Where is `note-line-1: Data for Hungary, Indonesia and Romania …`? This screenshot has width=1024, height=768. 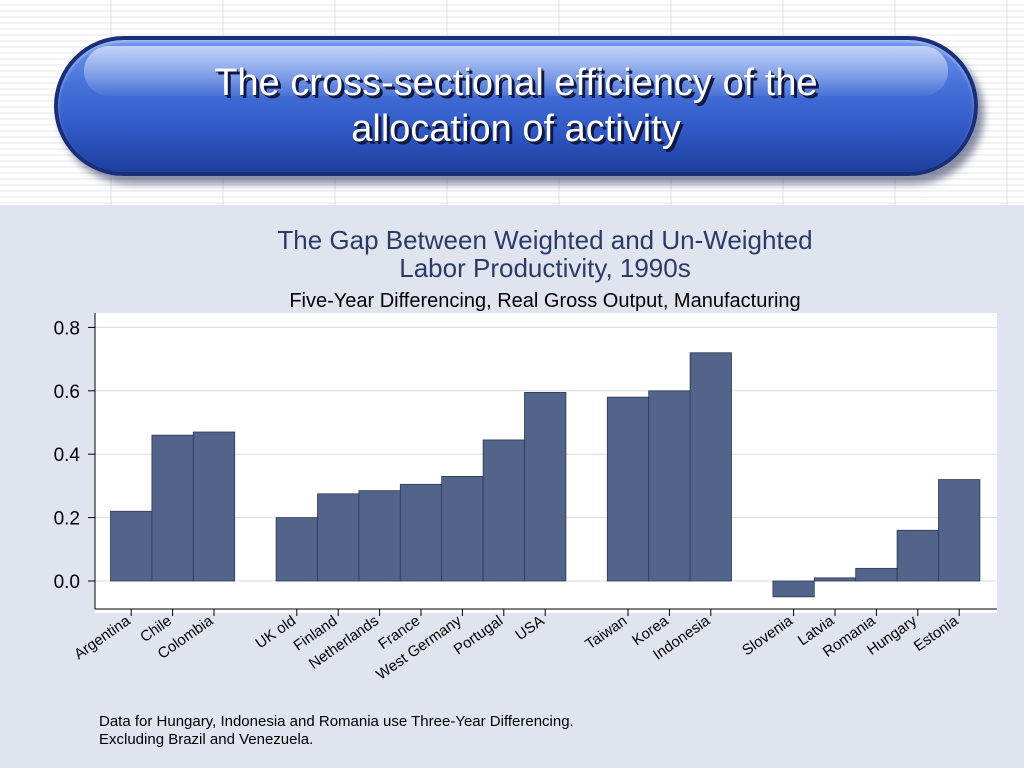 note-line-1: Data for Hungary, Indonesia and Romania … is located at coordinates (336, 721).